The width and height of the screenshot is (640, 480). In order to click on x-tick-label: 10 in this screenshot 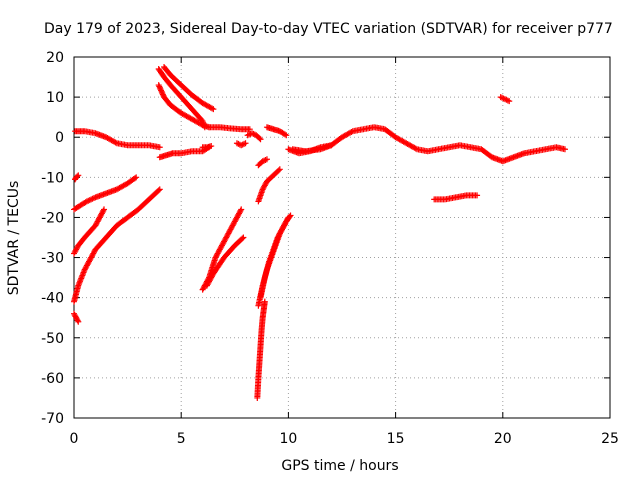, I will do `click(288, 439)`.